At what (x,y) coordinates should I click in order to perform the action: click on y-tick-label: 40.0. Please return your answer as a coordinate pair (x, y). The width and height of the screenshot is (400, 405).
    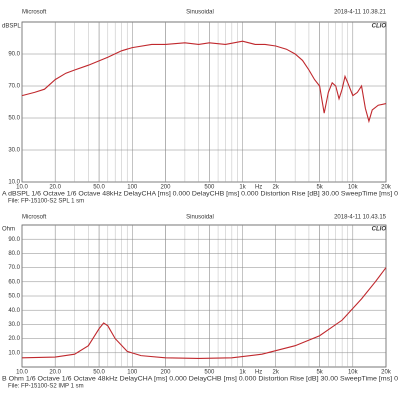
    Looking at the image, I should click on (14, 311).